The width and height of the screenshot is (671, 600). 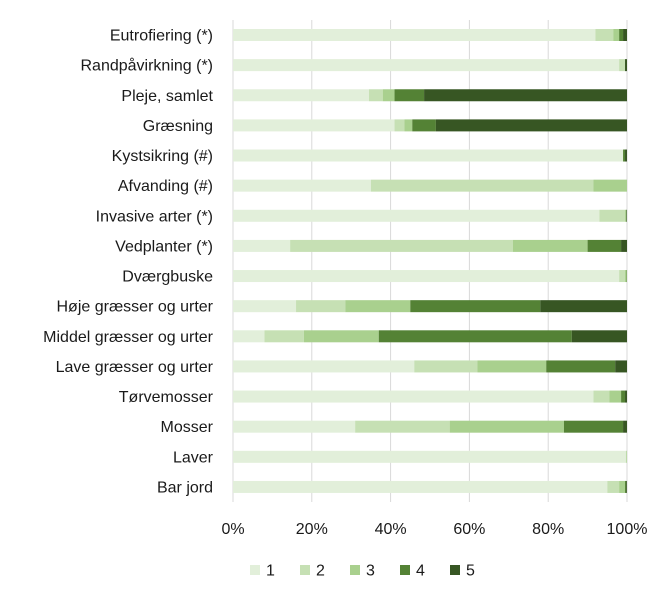 What do you see at coordinates (548, 529) in the screenshot?
I see `x-tick-label: 80%` at bounding box center [548, 529].